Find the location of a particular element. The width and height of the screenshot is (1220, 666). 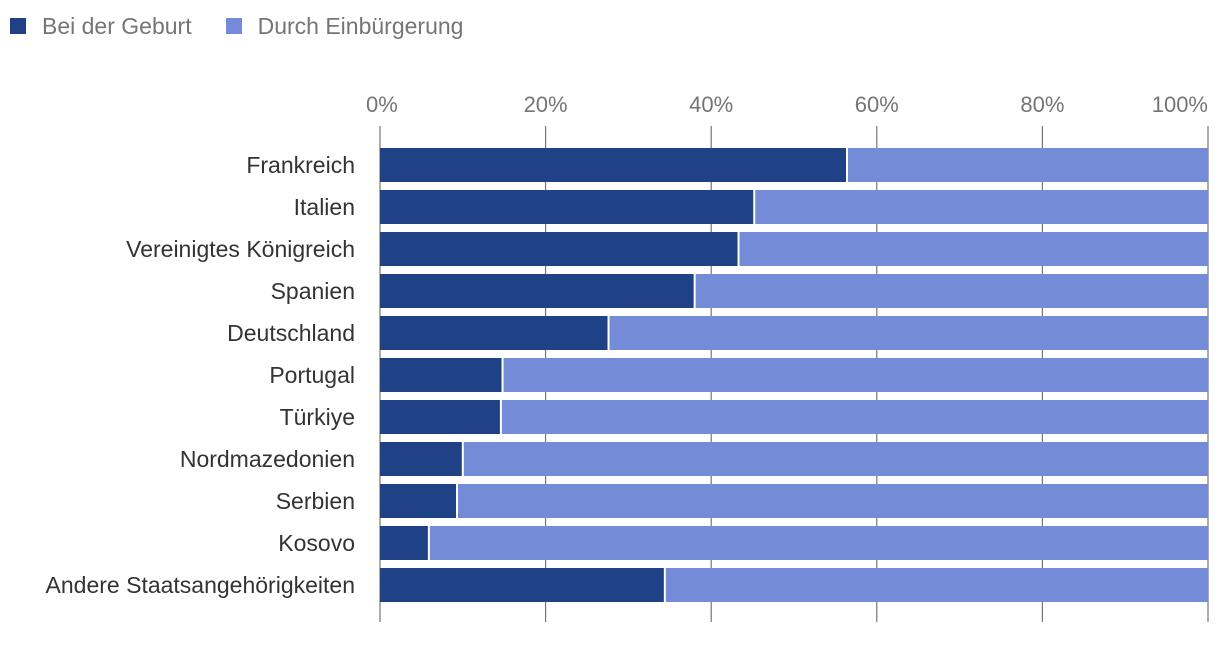

category-label: Deutschland is located at coordinates (291, 333).